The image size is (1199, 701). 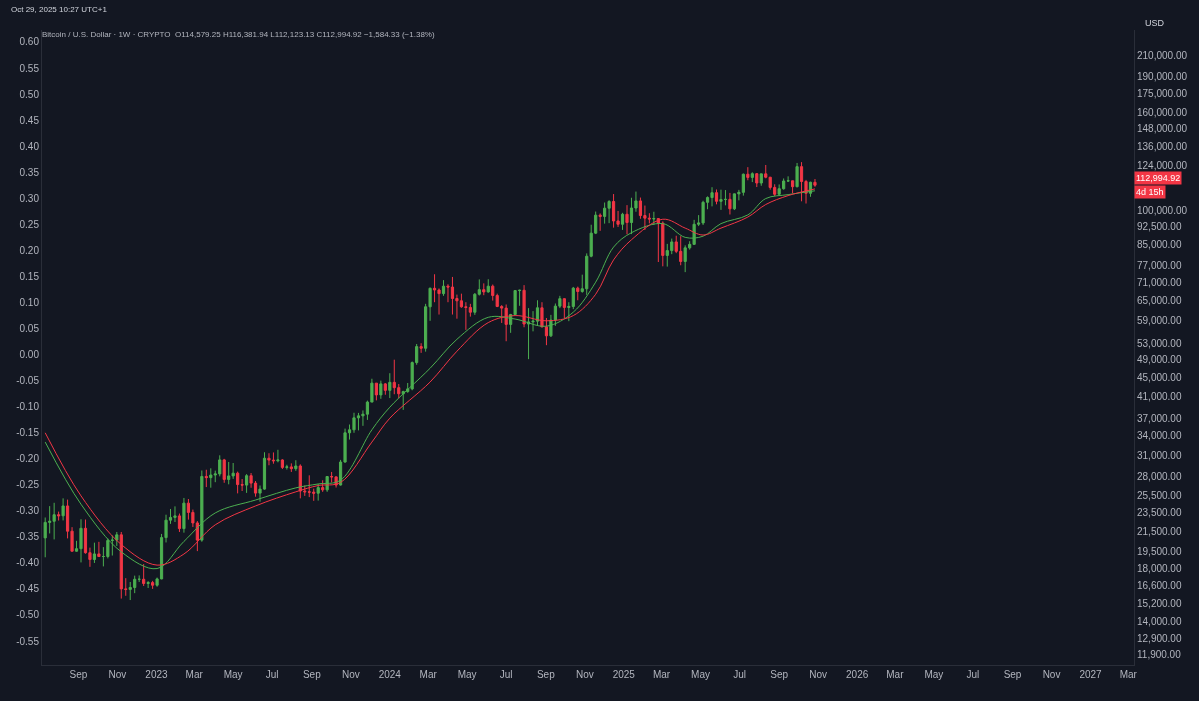 What do you see at coordinates (29, 355) in the screenshot?
I see `y2-tick-label: 0.00` at bounding box center [29, 355].